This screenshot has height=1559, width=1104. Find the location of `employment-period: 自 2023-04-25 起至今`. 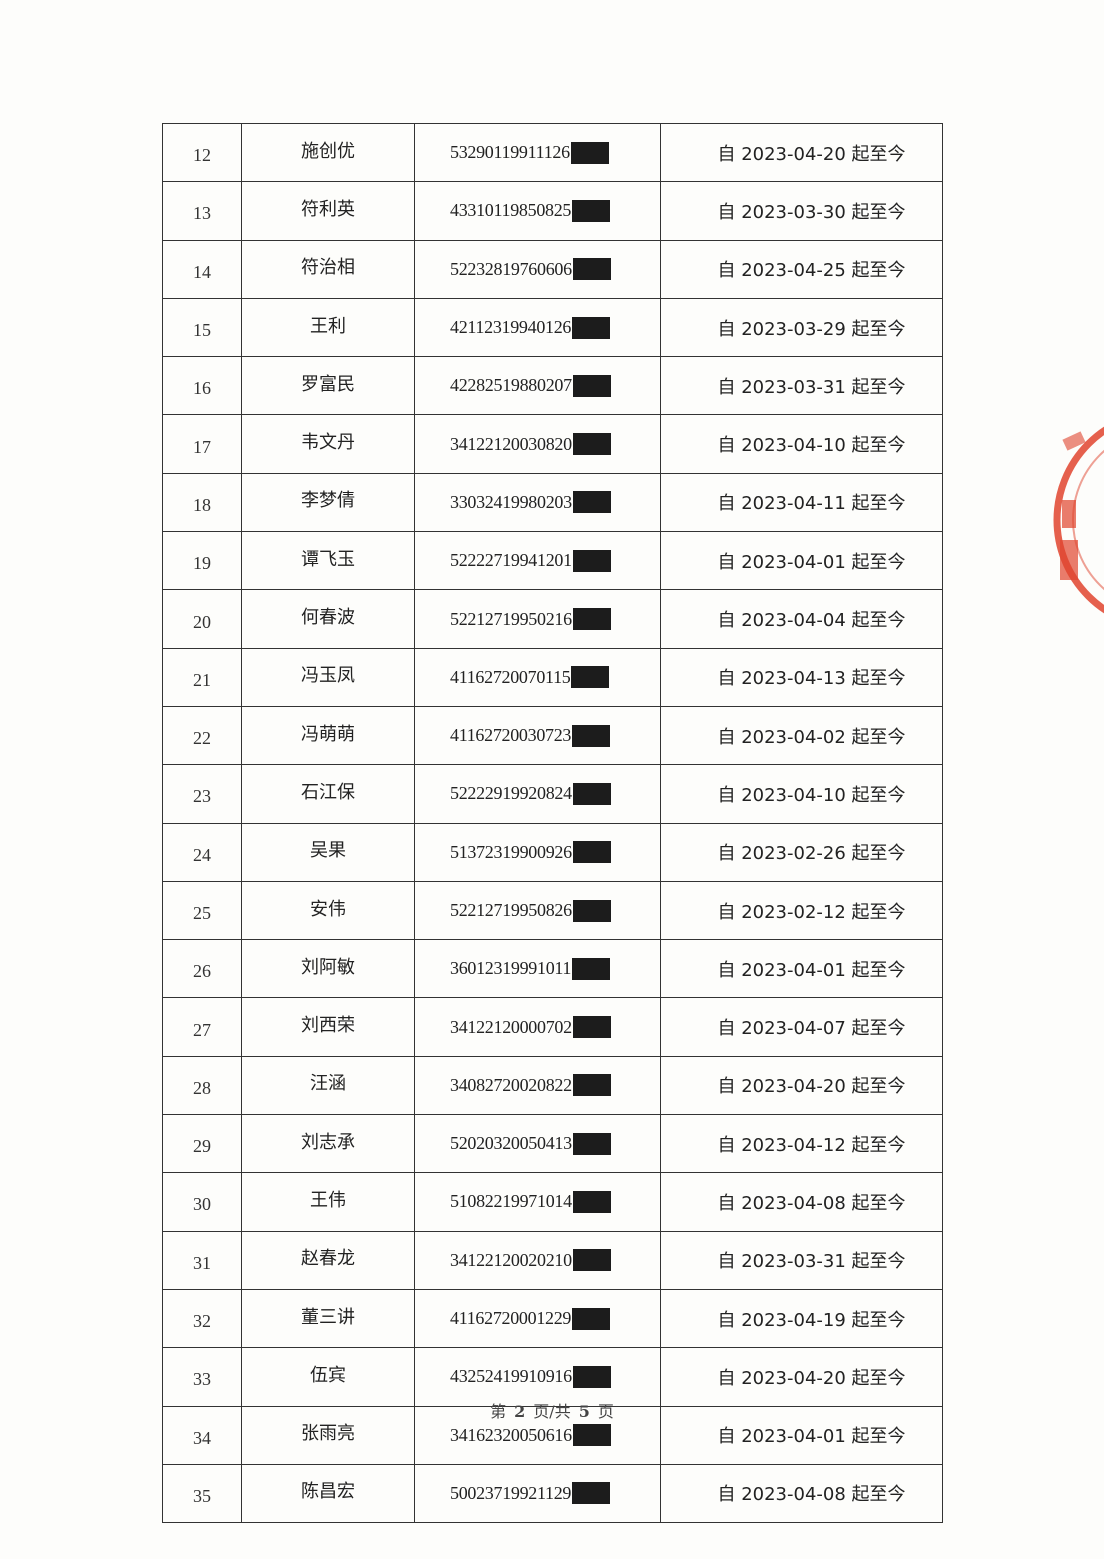

employment-period: 自 2023-04-25 起至今 is located at coordinates (801, 269).